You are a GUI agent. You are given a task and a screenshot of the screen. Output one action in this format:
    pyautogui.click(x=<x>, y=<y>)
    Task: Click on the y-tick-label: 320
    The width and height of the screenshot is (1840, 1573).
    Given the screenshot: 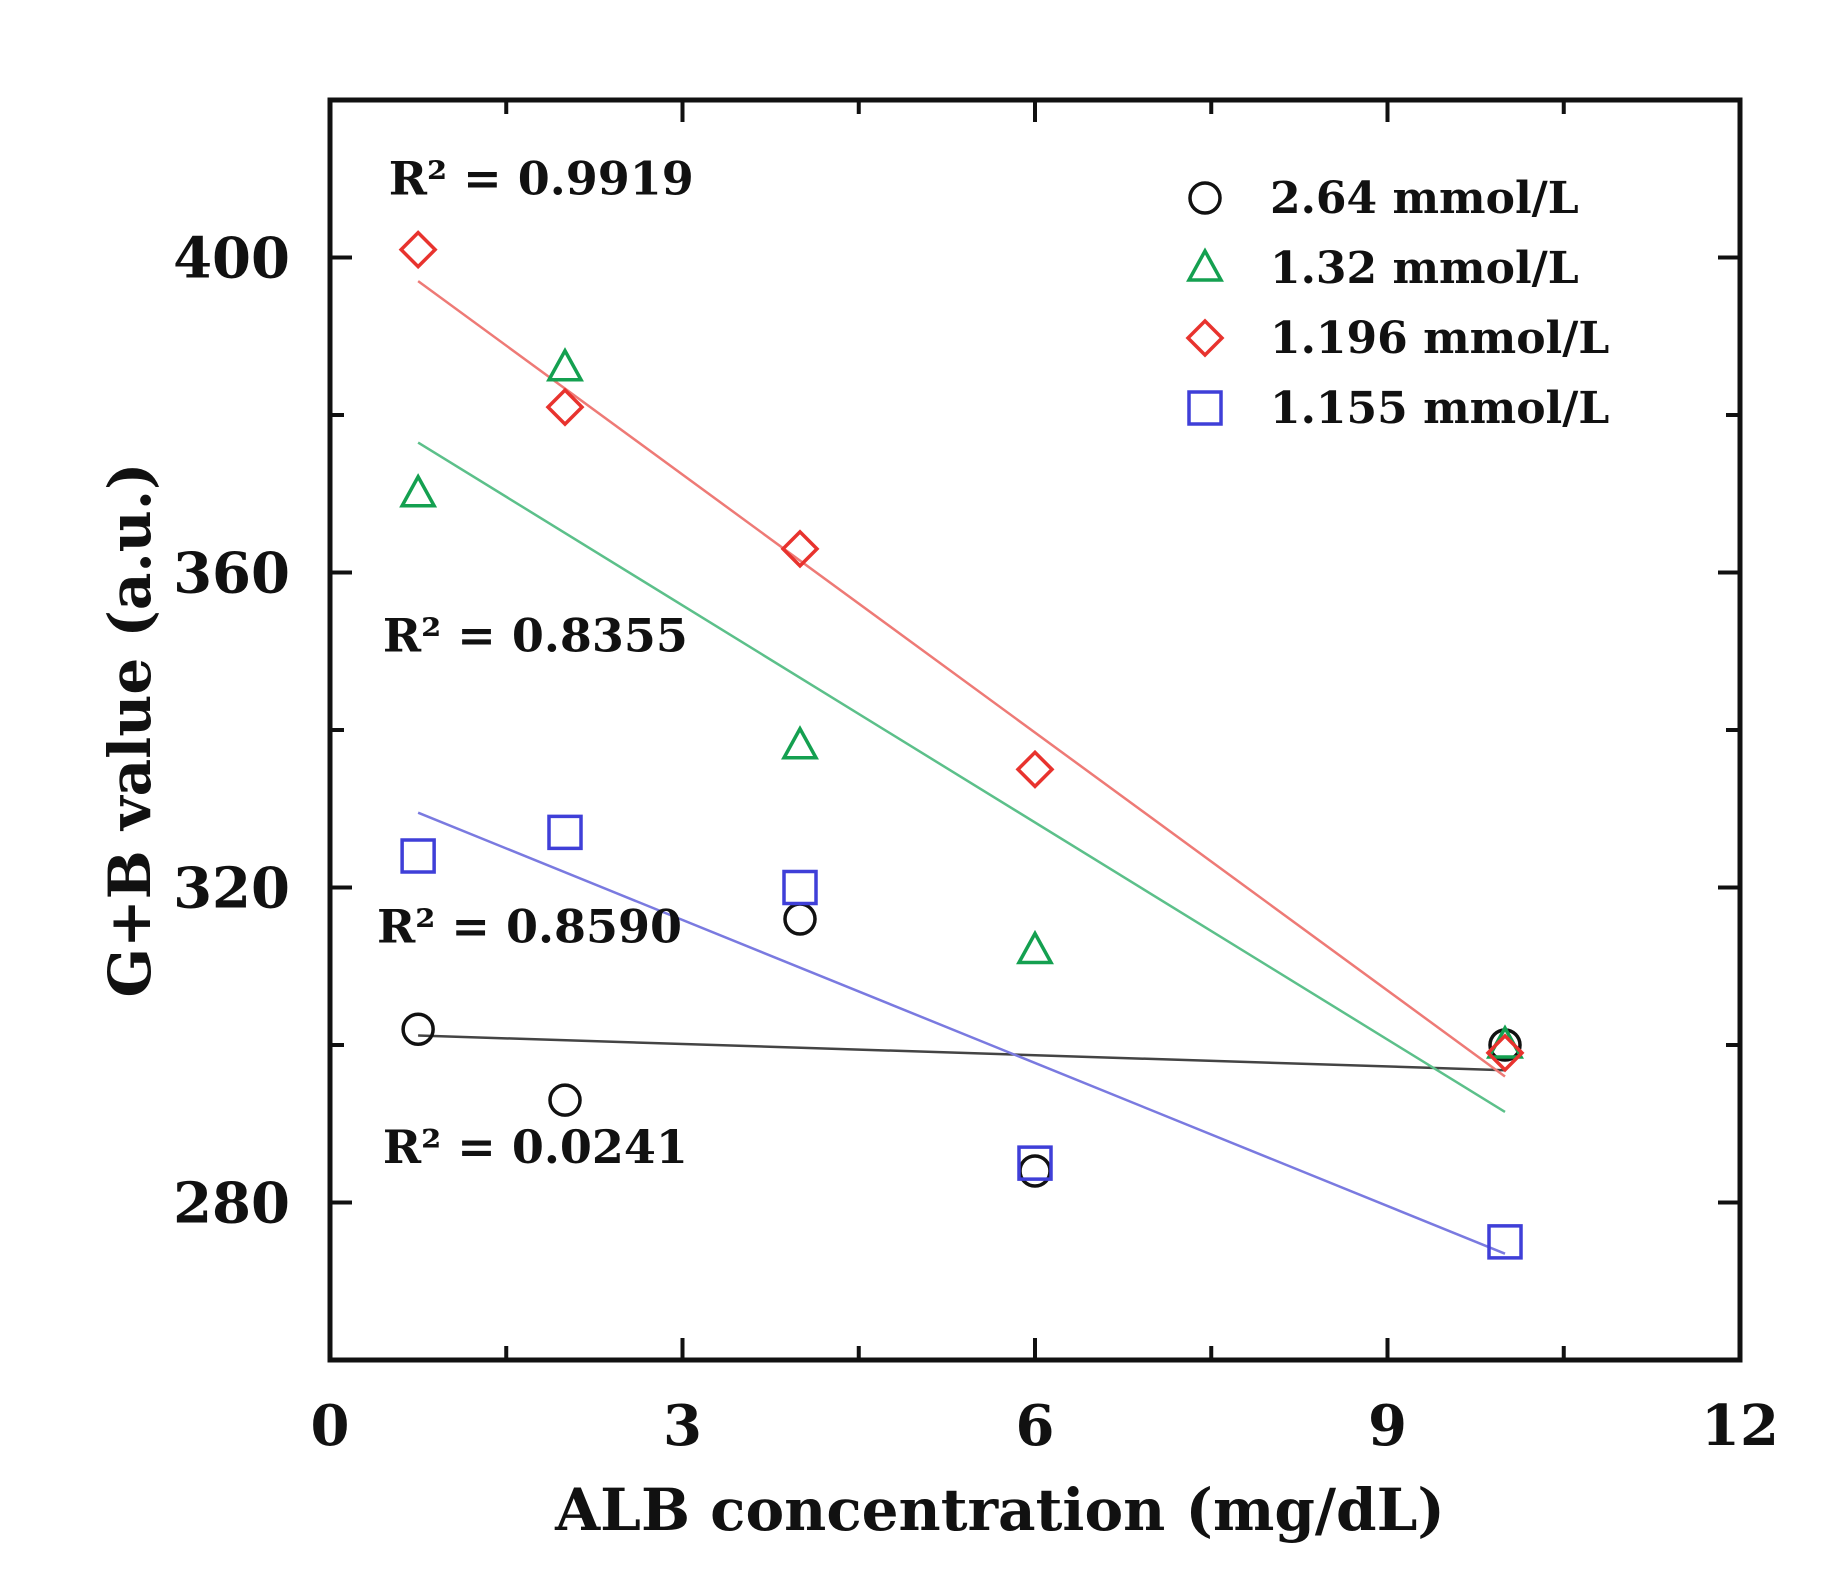 What is the action you would take?
    pyautogui.click(x=231, y=889)
    